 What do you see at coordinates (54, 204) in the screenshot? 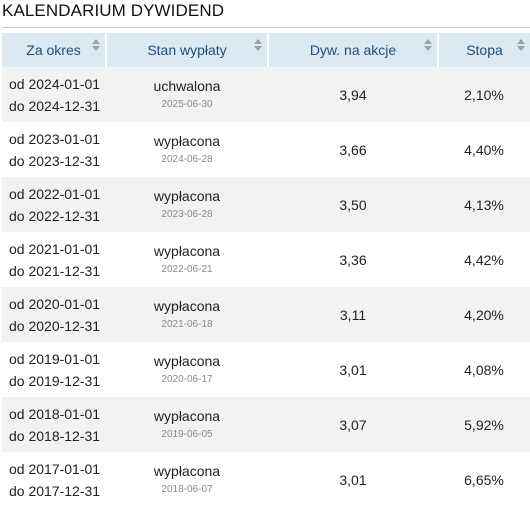
I see `period-cell: od 2022-01-01 do 2022-12-31` at bounding box center [54, 204].